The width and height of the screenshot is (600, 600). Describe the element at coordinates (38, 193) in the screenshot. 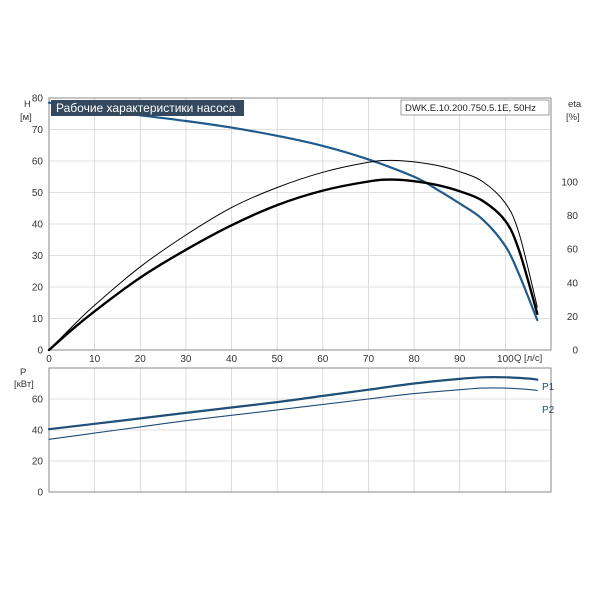

I see `head-tick-label: 50` at that location.